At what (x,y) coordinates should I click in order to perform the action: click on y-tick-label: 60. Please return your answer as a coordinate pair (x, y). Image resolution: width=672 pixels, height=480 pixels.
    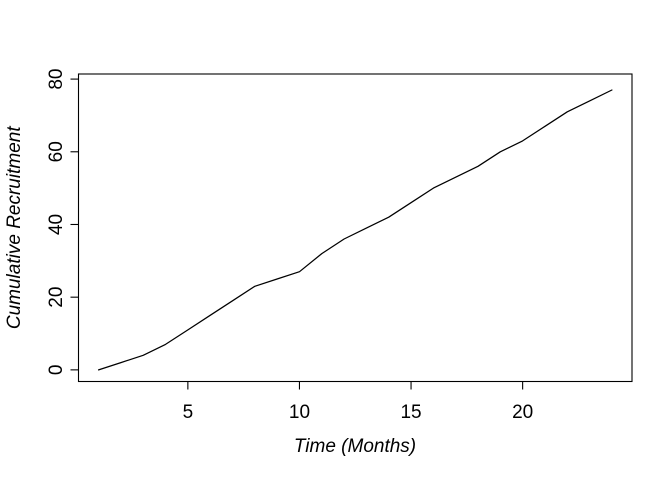
    Looking at the image, I should click on (56, 151).